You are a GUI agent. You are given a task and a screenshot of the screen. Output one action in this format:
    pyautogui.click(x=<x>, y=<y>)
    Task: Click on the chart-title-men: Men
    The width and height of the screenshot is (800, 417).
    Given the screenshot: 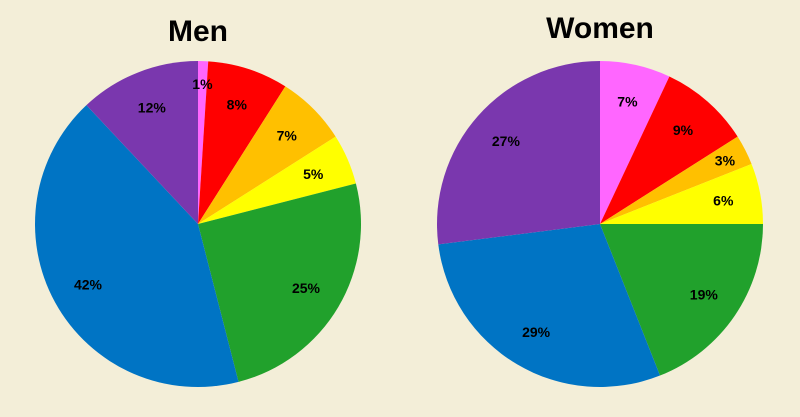 What is the action you would take?
    pyautogui.click(x=198, y=31)
    